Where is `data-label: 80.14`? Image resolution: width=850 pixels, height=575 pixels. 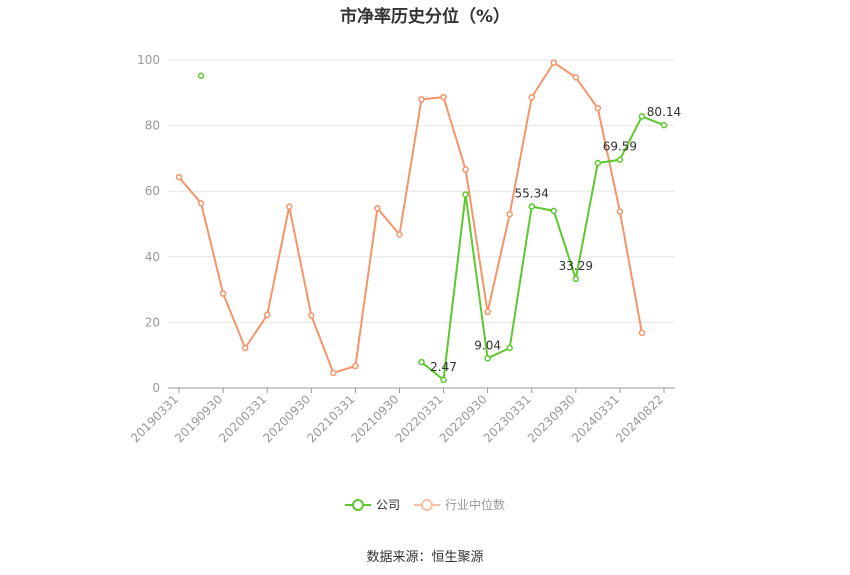
data-label: 80.14 is located at coordinates (664, 112).